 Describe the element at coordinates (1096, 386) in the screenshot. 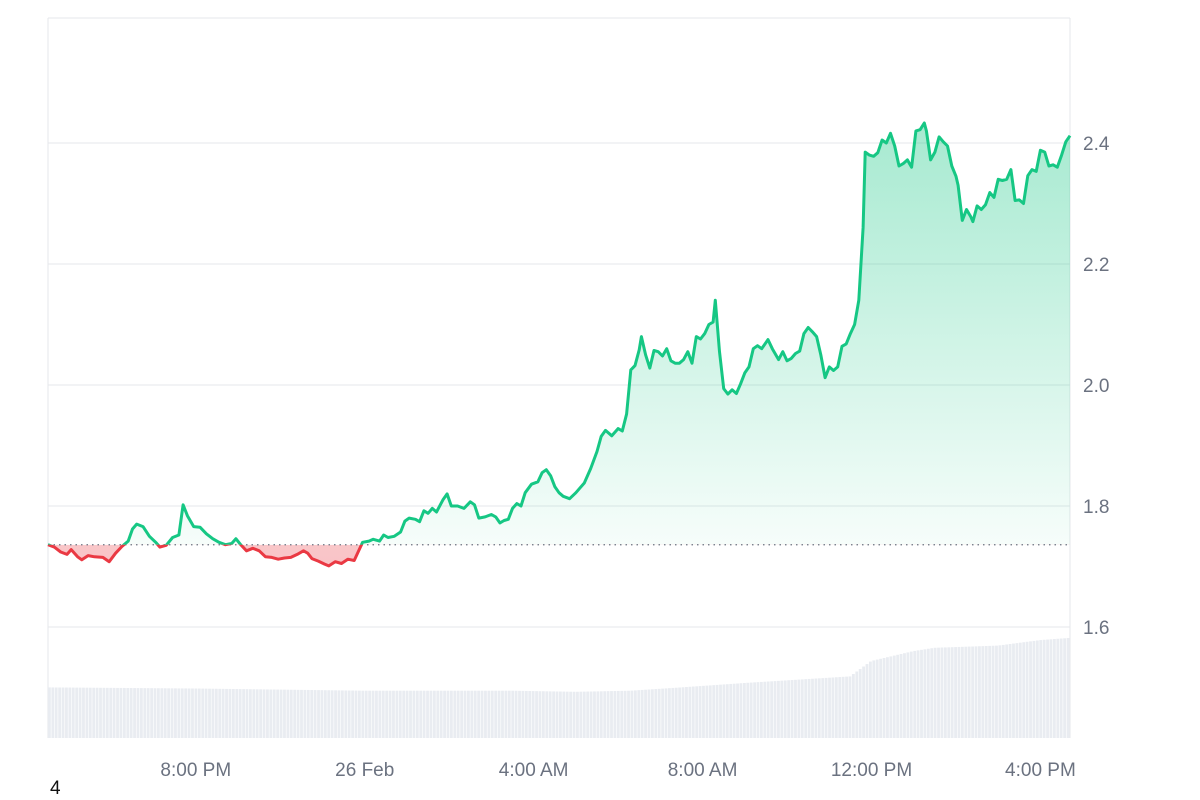

I see `y-tick-label: 2.0` at that location.